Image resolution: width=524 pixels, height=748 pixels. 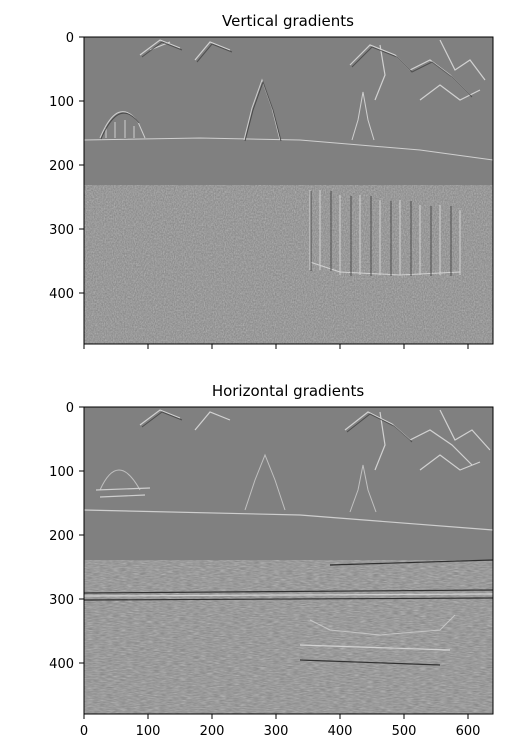 What do you see at coordinates (288, 21) in the screenshot?
I see `panel-title: Vertical gradients` at bounding box center [288, 21].